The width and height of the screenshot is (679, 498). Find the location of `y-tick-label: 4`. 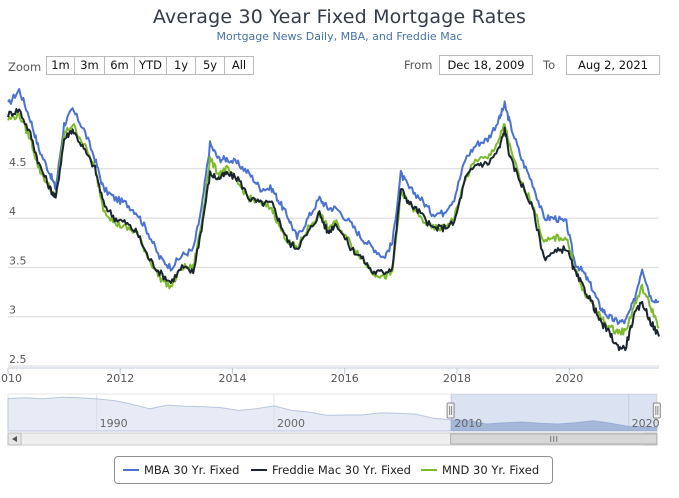

y-tick-label: 4 is located at coordinates (12, 211).